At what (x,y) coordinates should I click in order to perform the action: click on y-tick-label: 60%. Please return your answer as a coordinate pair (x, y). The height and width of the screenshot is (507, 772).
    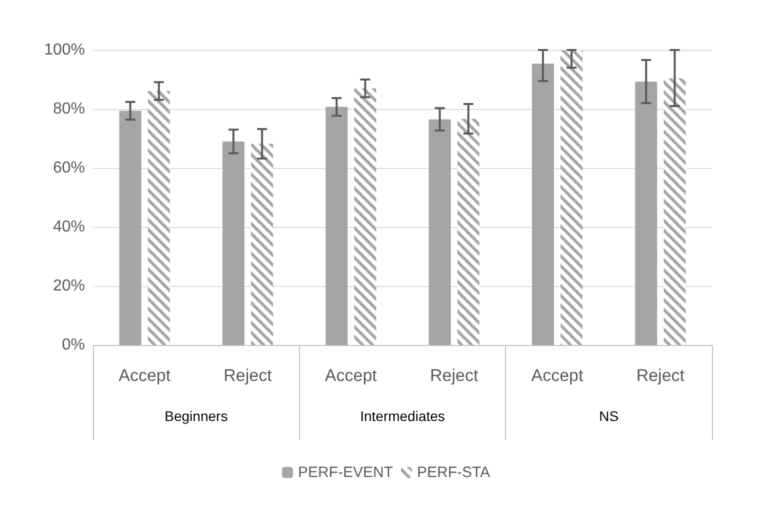
    Looking at the image, I should click on (68, 168).